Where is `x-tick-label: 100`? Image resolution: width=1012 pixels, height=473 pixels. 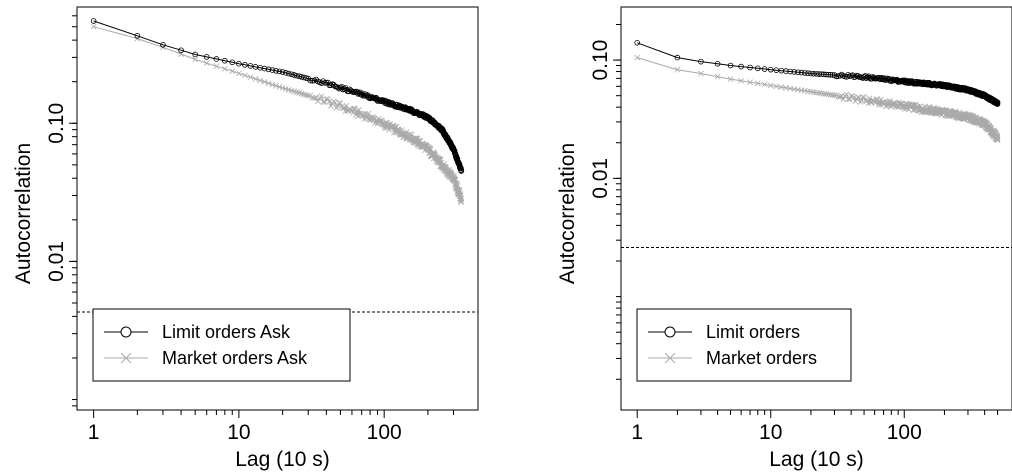 x-tick-label: 100 is located at coordinates (904, 432).